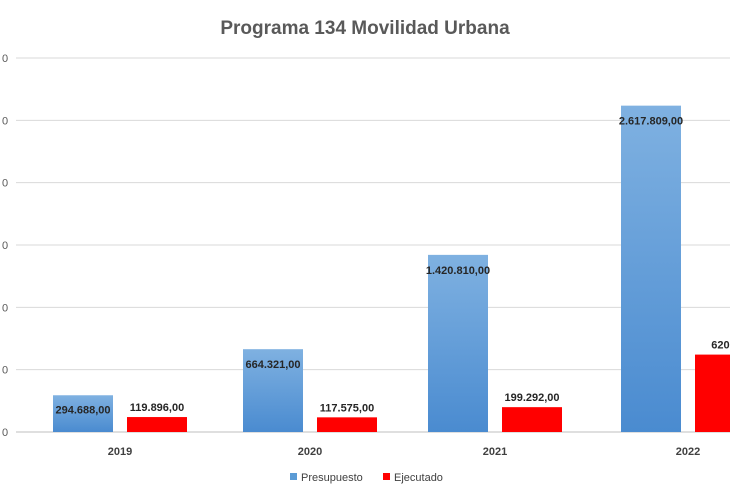  Describe the element at coordinates (712, 393) in the screenshot. I see `bar-ejecutado-2022` at that location.